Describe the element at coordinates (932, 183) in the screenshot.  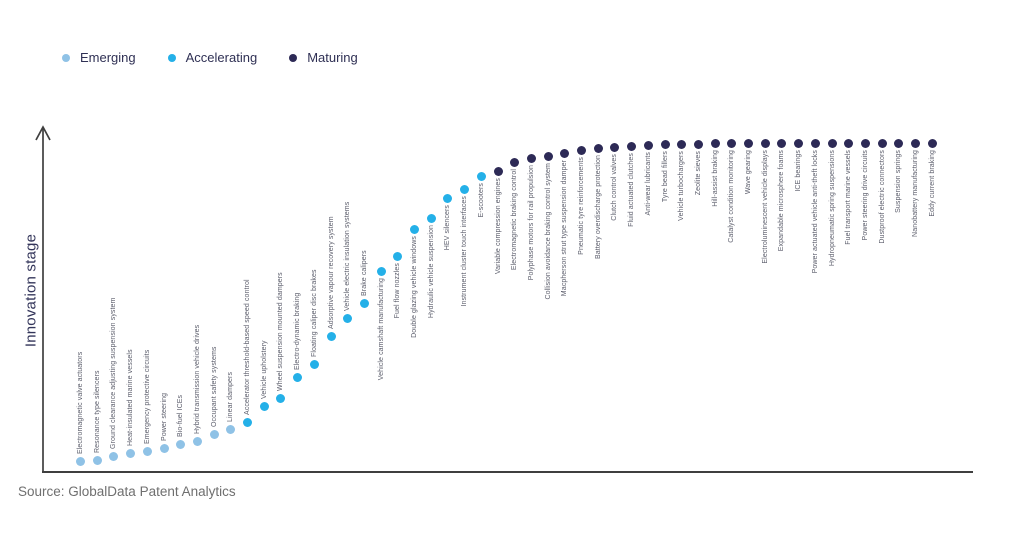
I see `point-label: Eddy current braking` at that location.